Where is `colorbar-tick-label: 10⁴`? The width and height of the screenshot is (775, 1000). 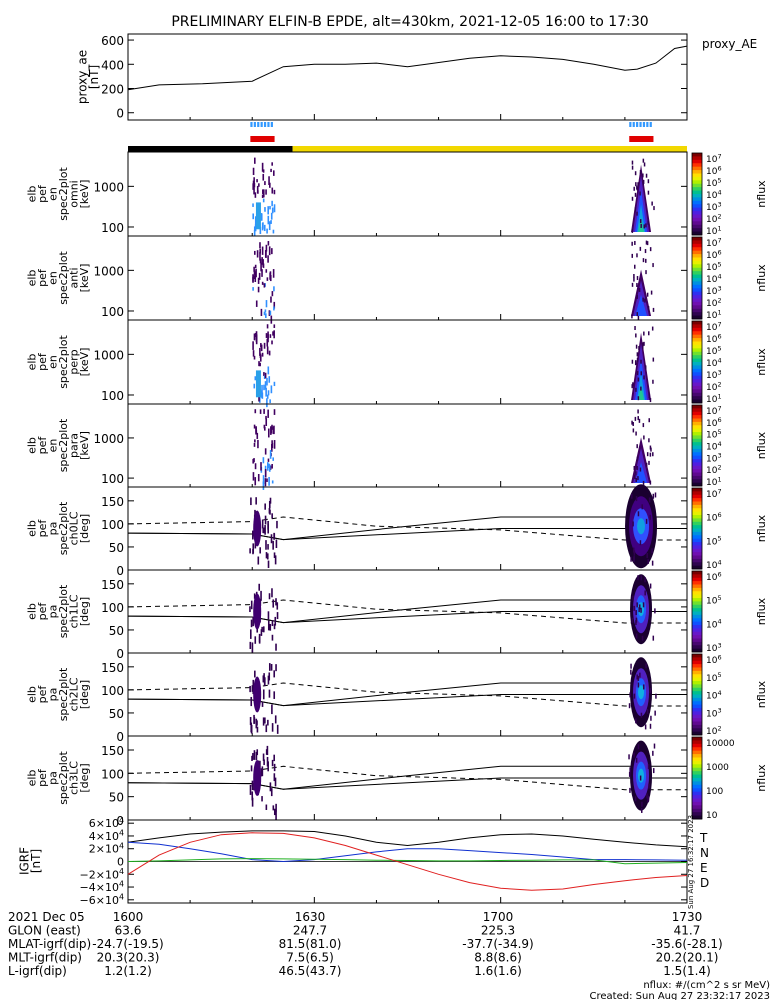
colorbar-tick-label: 10⁴ is located at coordinates (714, 278).